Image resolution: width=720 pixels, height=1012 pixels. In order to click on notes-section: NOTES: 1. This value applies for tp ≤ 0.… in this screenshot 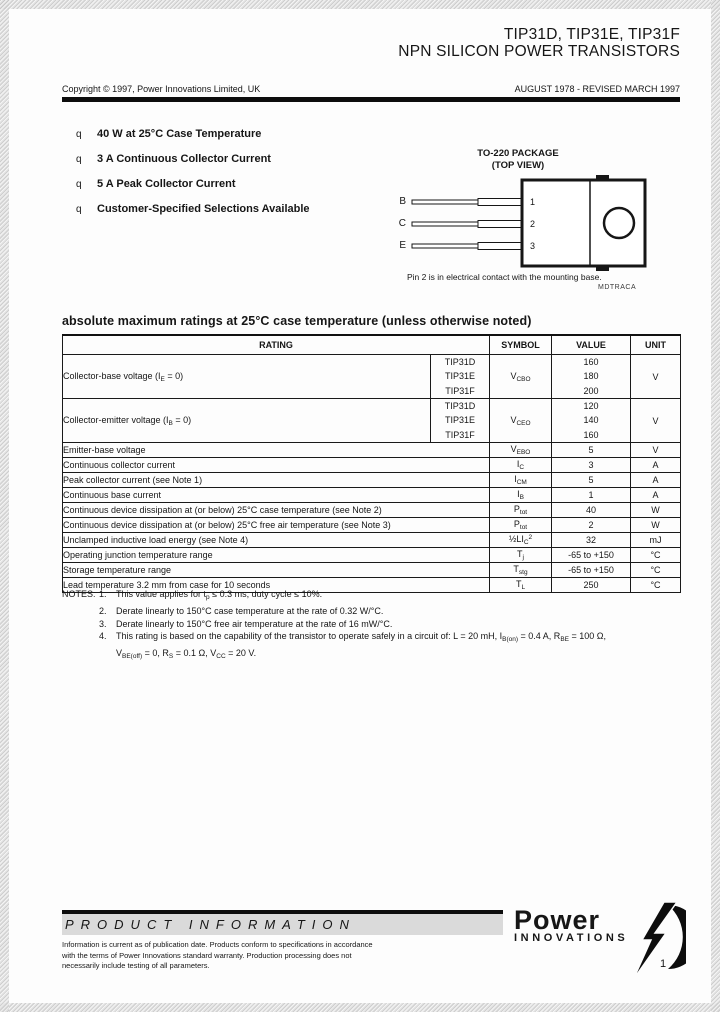, I will do `click(365, 626)`.